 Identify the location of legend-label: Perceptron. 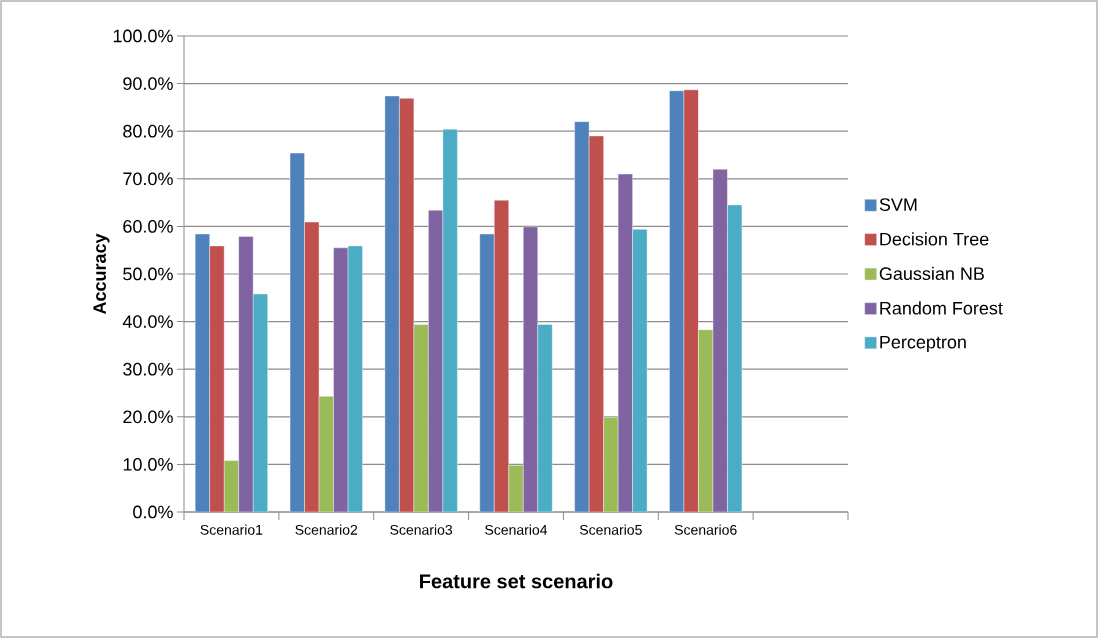
(923, 344).